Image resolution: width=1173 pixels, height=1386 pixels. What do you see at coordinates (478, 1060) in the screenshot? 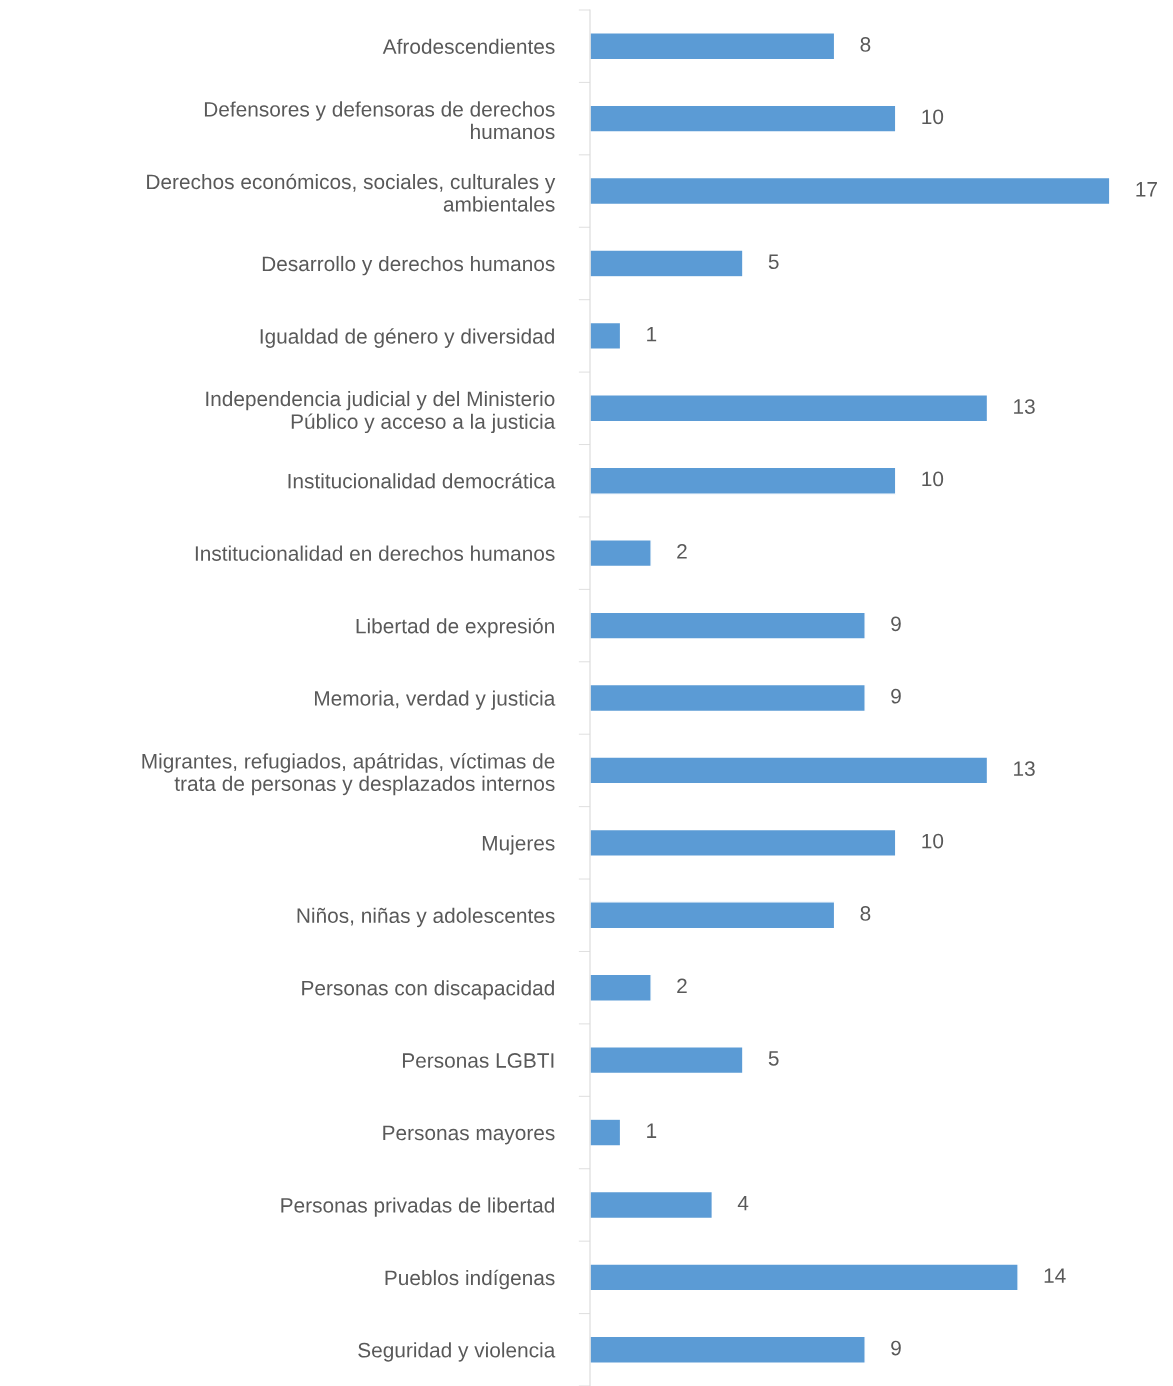
I see `y-tick-label: Personas LGBTI` at bounding box center [478, 1060].